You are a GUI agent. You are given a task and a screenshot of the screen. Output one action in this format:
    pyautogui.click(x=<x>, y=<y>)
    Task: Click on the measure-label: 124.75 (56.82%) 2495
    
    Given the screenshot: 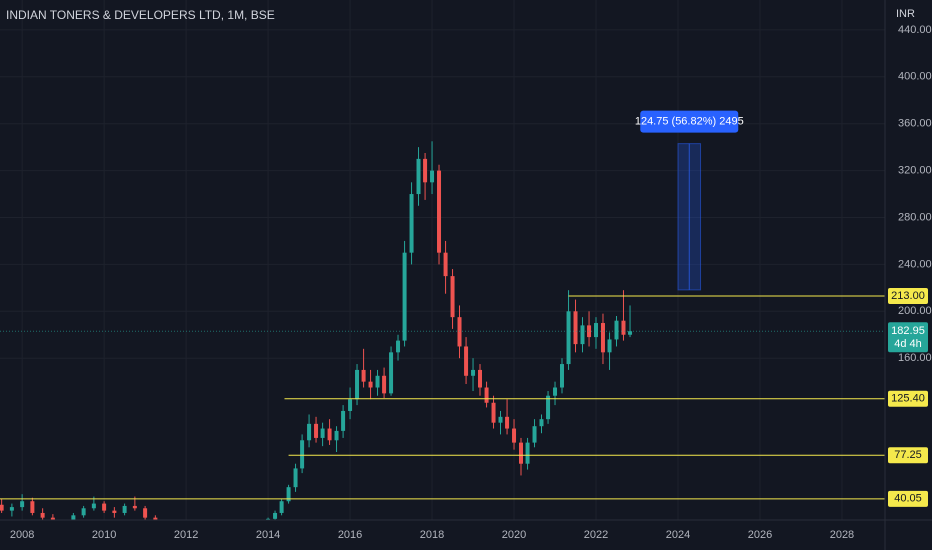 What is the action you would take?
    pyautogui.click(x=689, y=122)
    